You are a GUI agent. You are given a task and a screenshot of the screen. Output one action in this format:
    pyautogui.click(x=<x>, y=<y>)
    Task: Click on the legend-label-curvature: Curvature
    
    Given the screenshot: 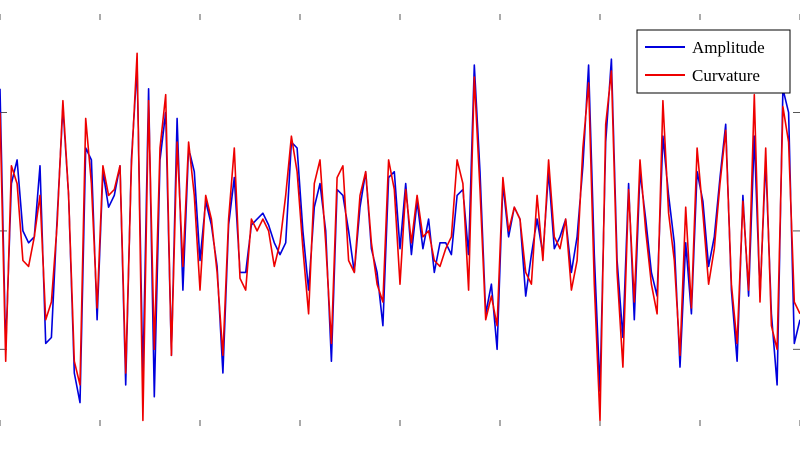 What is the action you would take?
    pyautogui.click(x=726, y=75)
    